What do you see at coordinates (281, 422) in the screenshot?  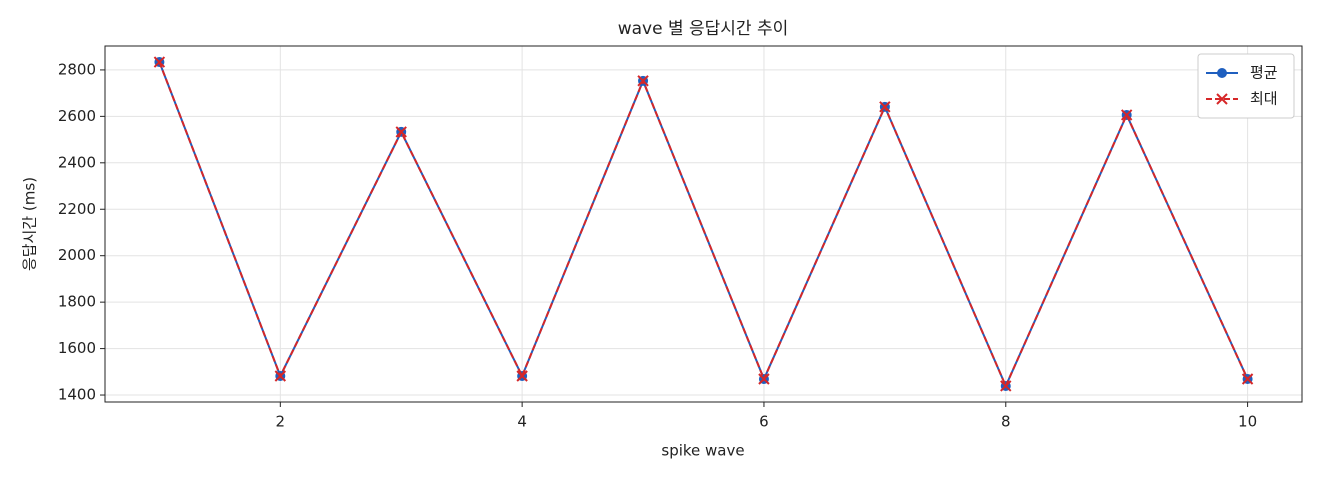 I see `x-tick-label: 2` at bounding box center [281, 422].